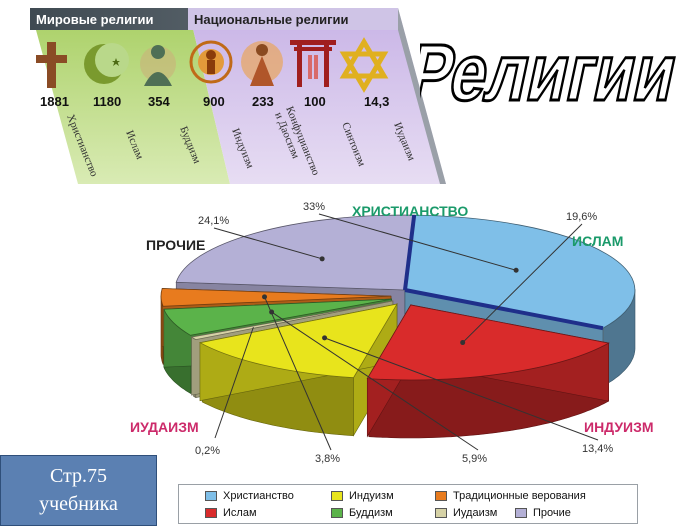 The width and height of the screenshot is (700, 526). What do you see at coordinates (94, 19) in the screenshot?
I see `world-religions-header: Мировые религии` at bounding box center [94, 19].